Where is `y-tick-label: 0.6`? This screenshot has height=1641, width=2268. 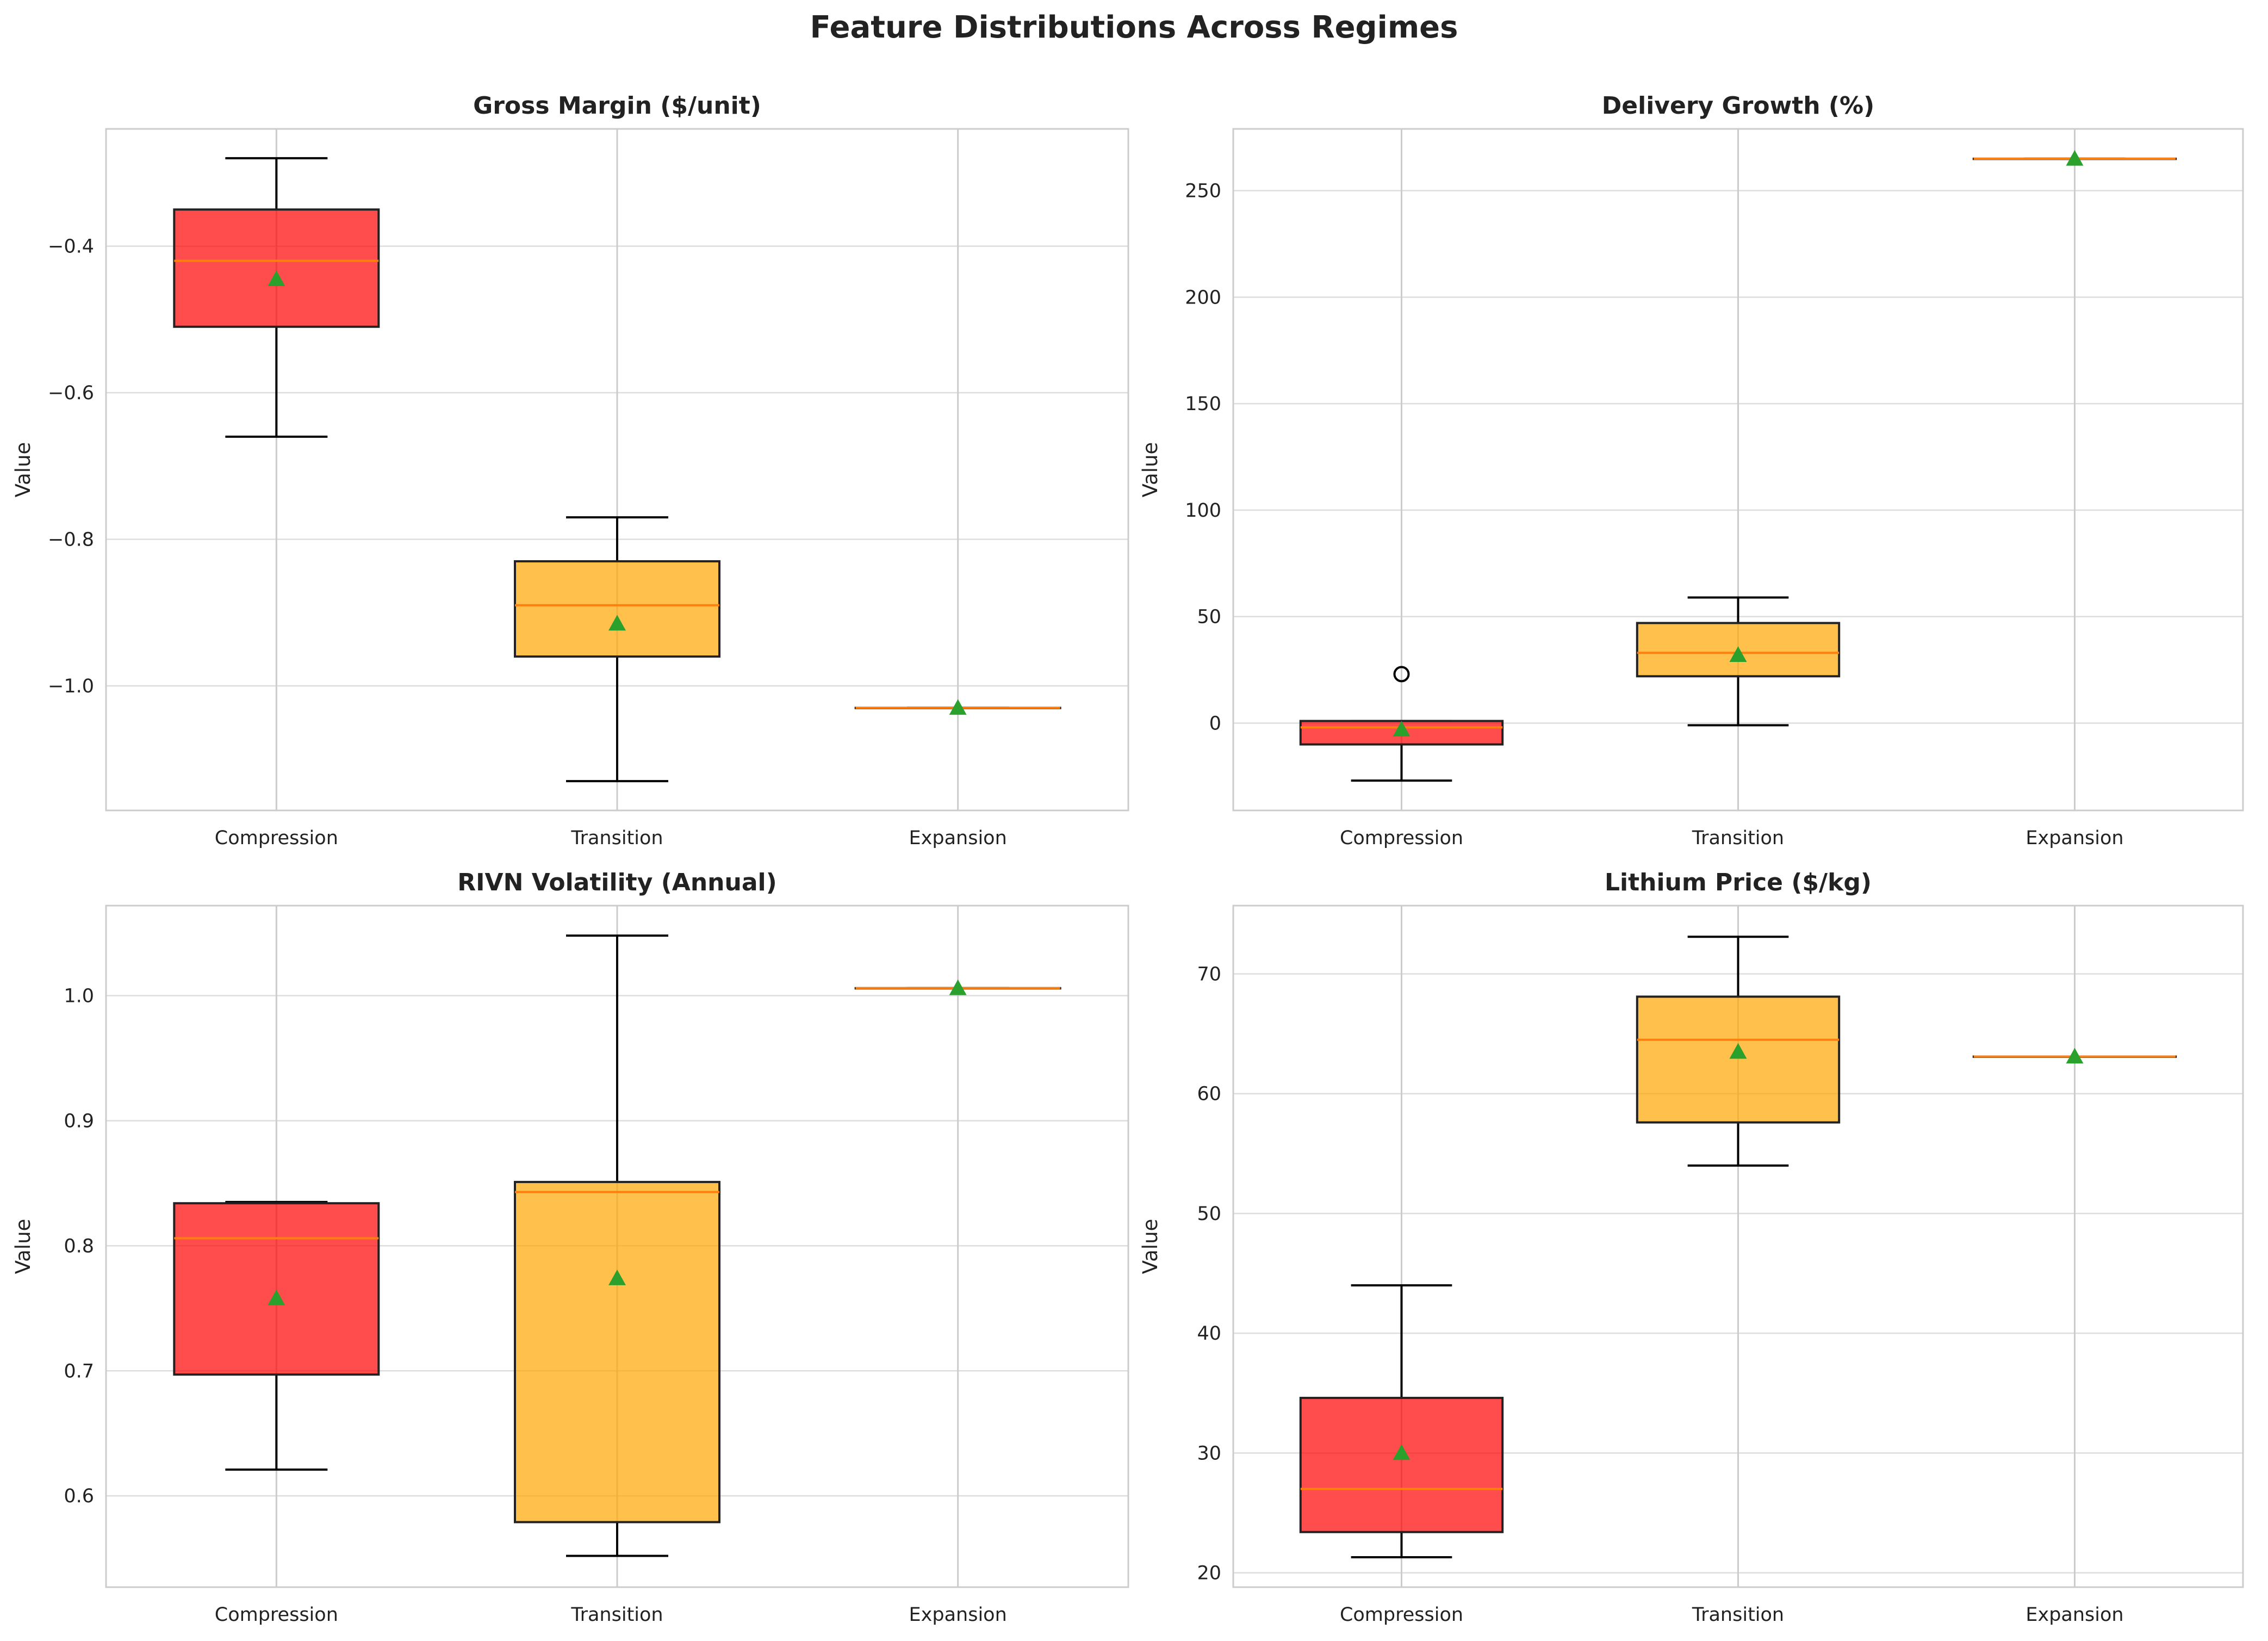 y-tick-label: 0.6 is located at coordinates (79, 1496).